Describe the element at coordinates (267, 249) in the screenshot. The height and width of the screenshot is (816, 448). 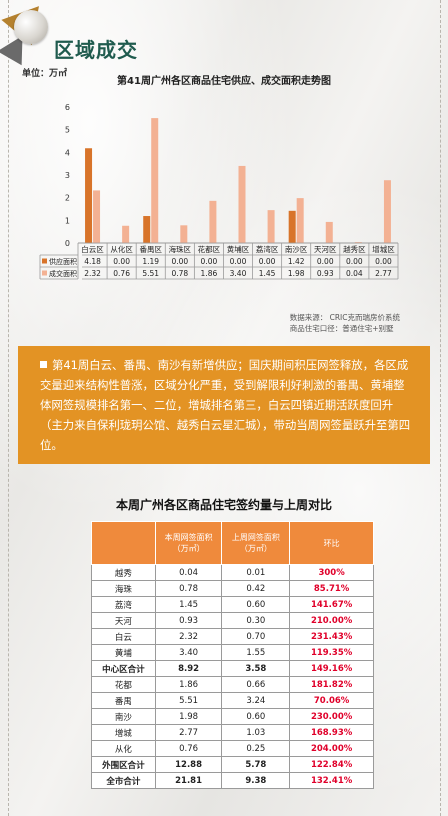
I see `category-label: 荔湾区` at that location.